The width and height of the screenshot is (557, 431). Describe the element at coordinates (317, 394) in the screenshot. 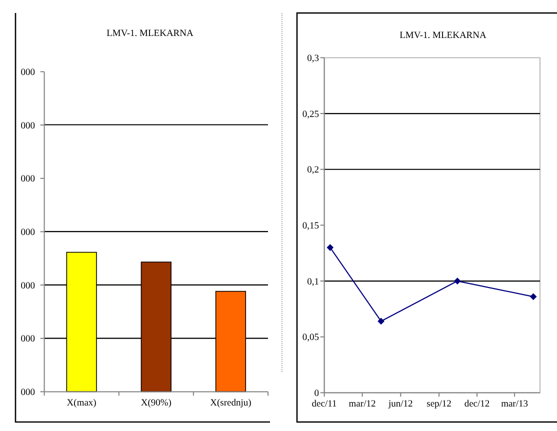

I see `y-tick-label: 0` at that location.